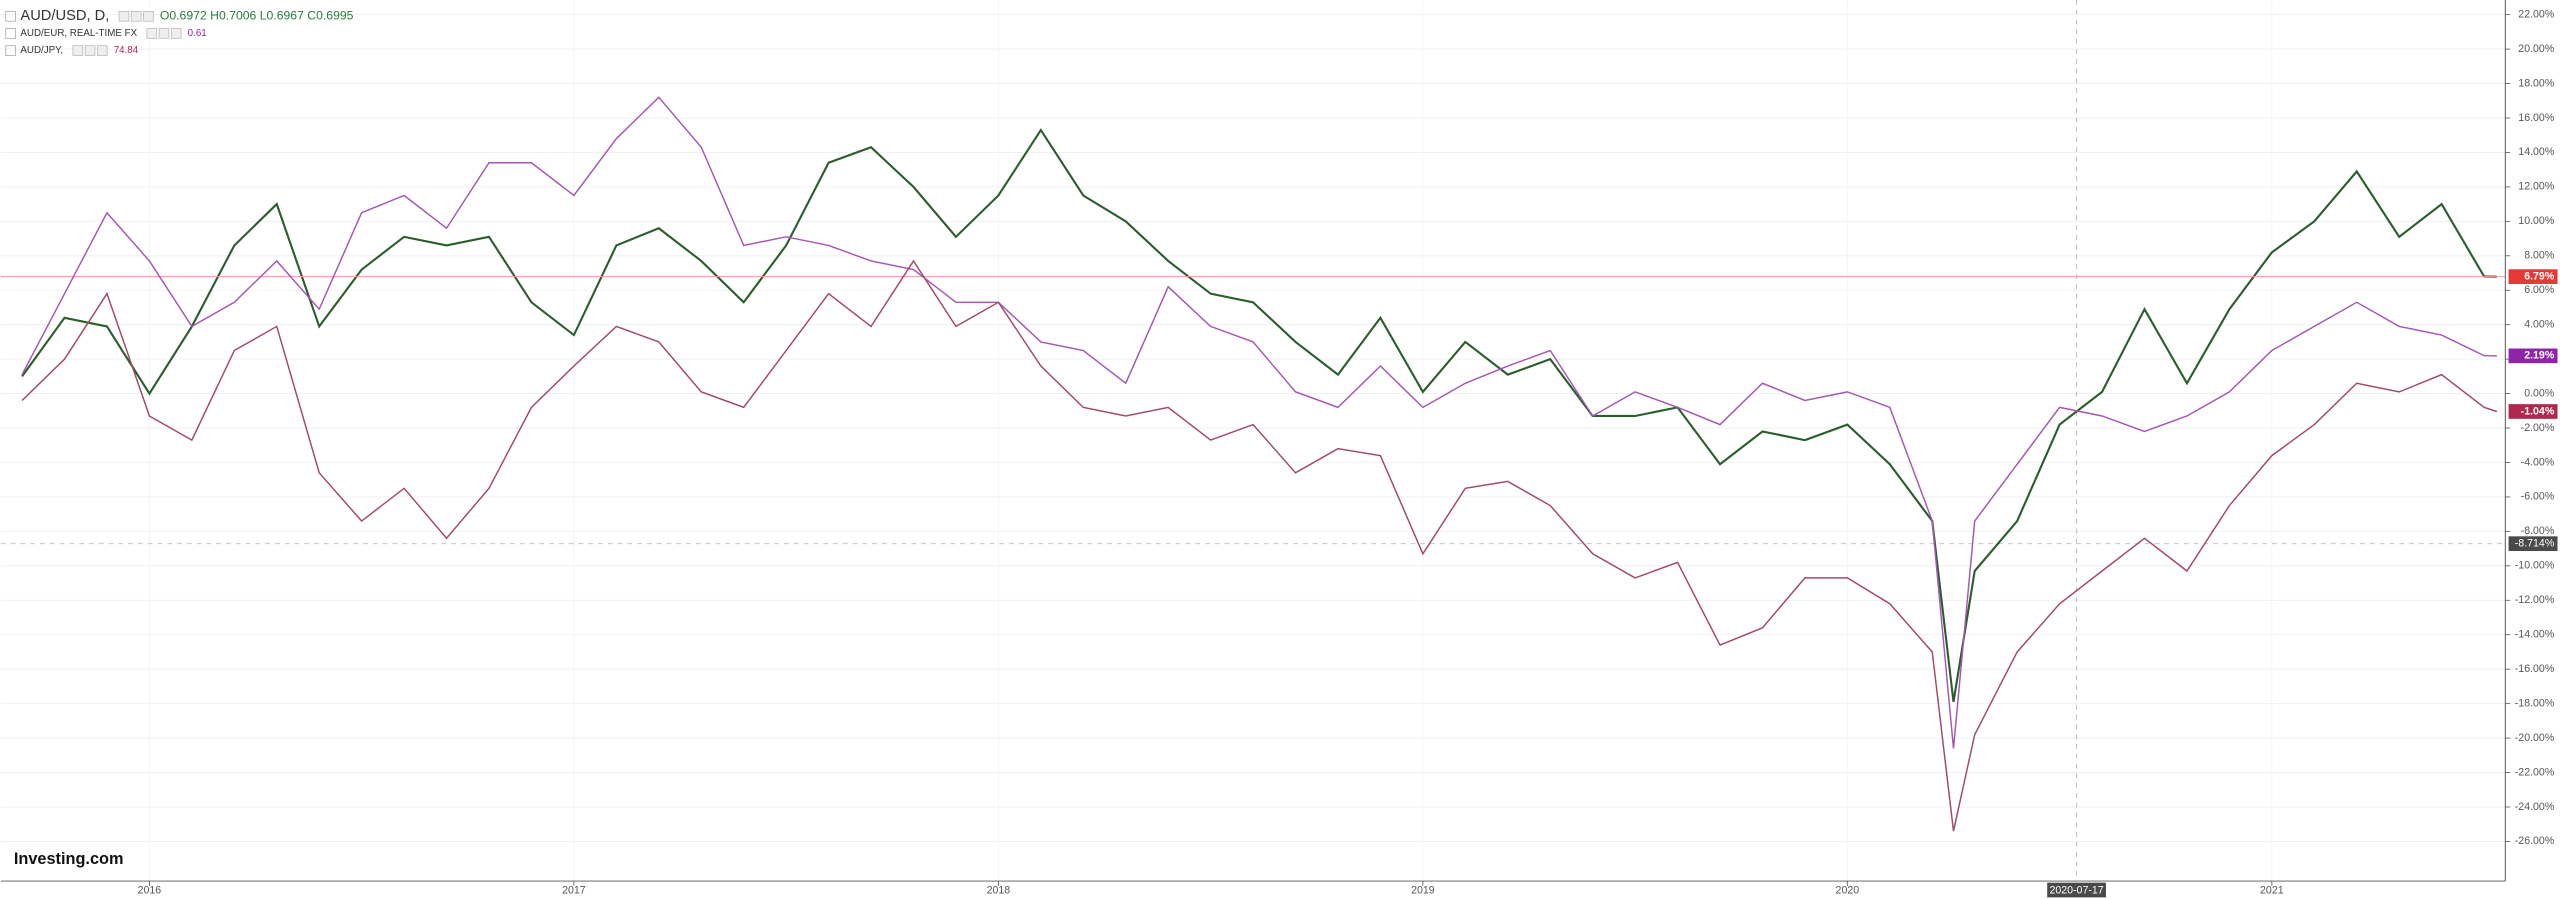 Image resolution: width=2560 pixels, height=899 pixels. What do you see at coordinates (41, 50) in the screenshot?
I see `legend-name: AUD/JPY,` at bounding box center [41, 50].